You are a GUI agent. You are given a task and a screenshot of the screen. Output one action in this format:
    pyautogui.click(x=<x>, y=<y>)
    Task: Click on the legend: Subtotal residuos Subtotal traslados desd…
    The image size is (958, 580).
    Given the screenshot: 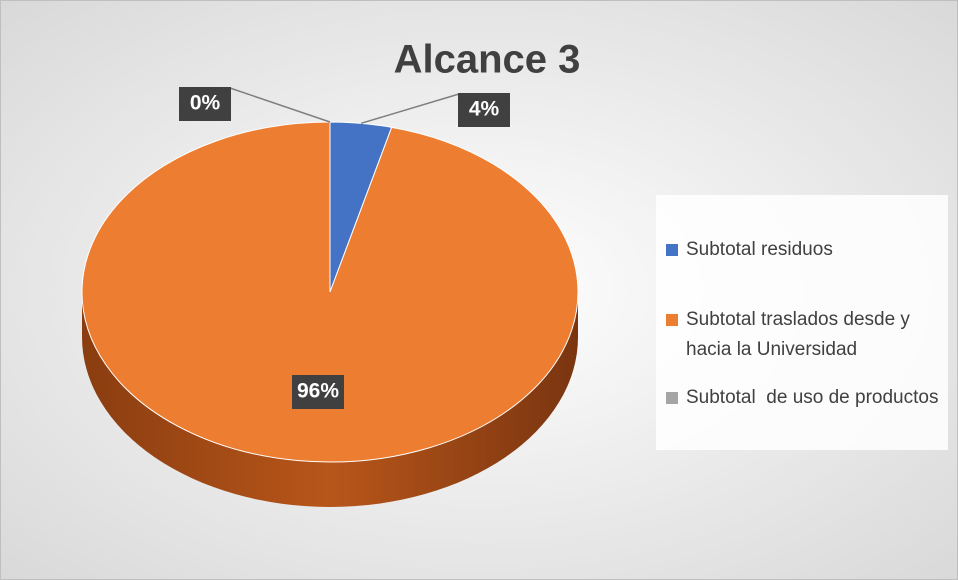 What is the action you would take?
    pyautogui.click(x=802, y=322)
    